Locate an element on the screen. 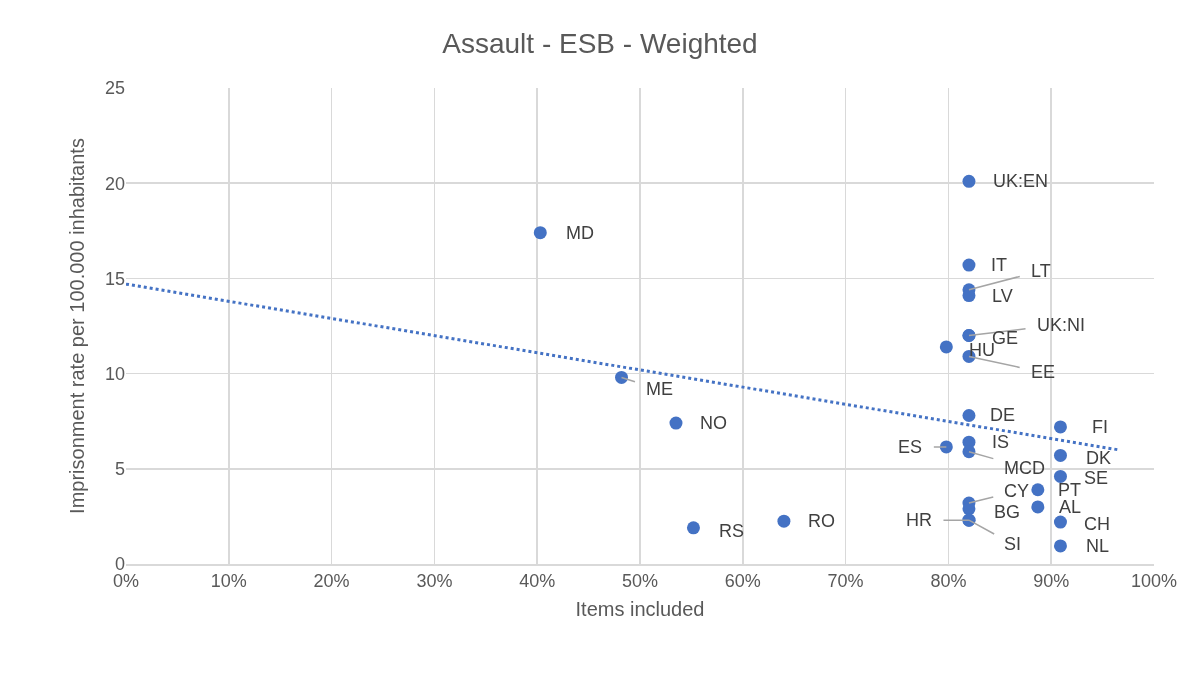  annotation: EE is located at coordinates (1043, 372).